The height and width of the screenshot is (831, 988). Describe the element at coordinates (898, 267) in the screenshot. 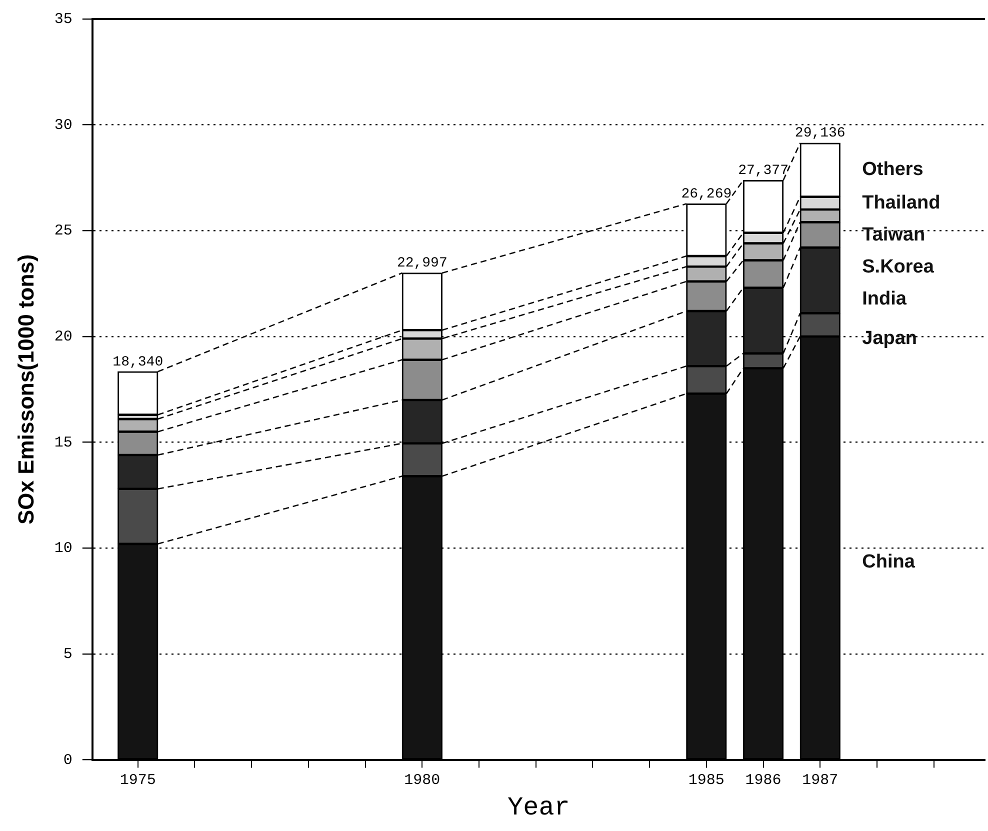

I see `series-label: S.Korea` at that location.